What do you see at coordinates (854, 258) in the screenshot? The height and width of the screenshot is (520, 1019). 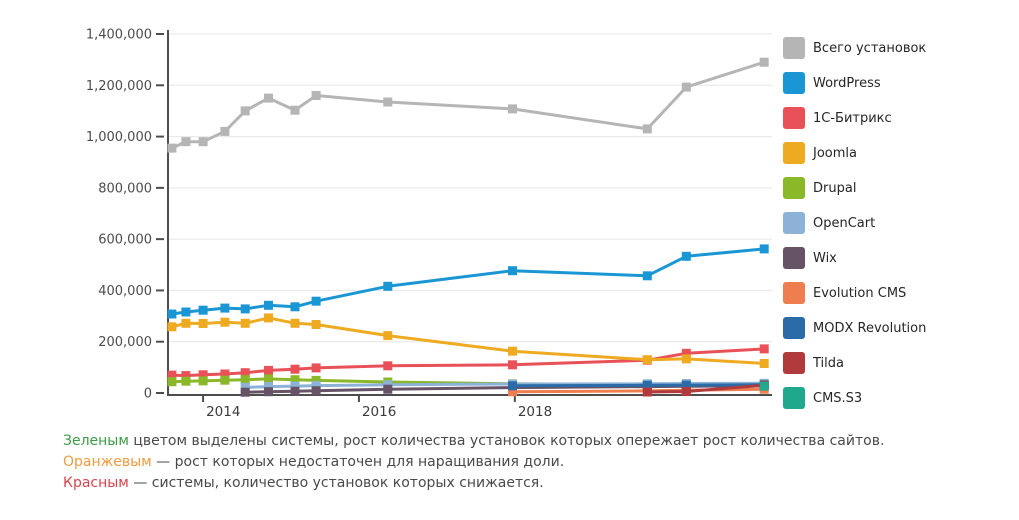 I see `legend-item-wix: Wix` at bounding box center [854, 258].